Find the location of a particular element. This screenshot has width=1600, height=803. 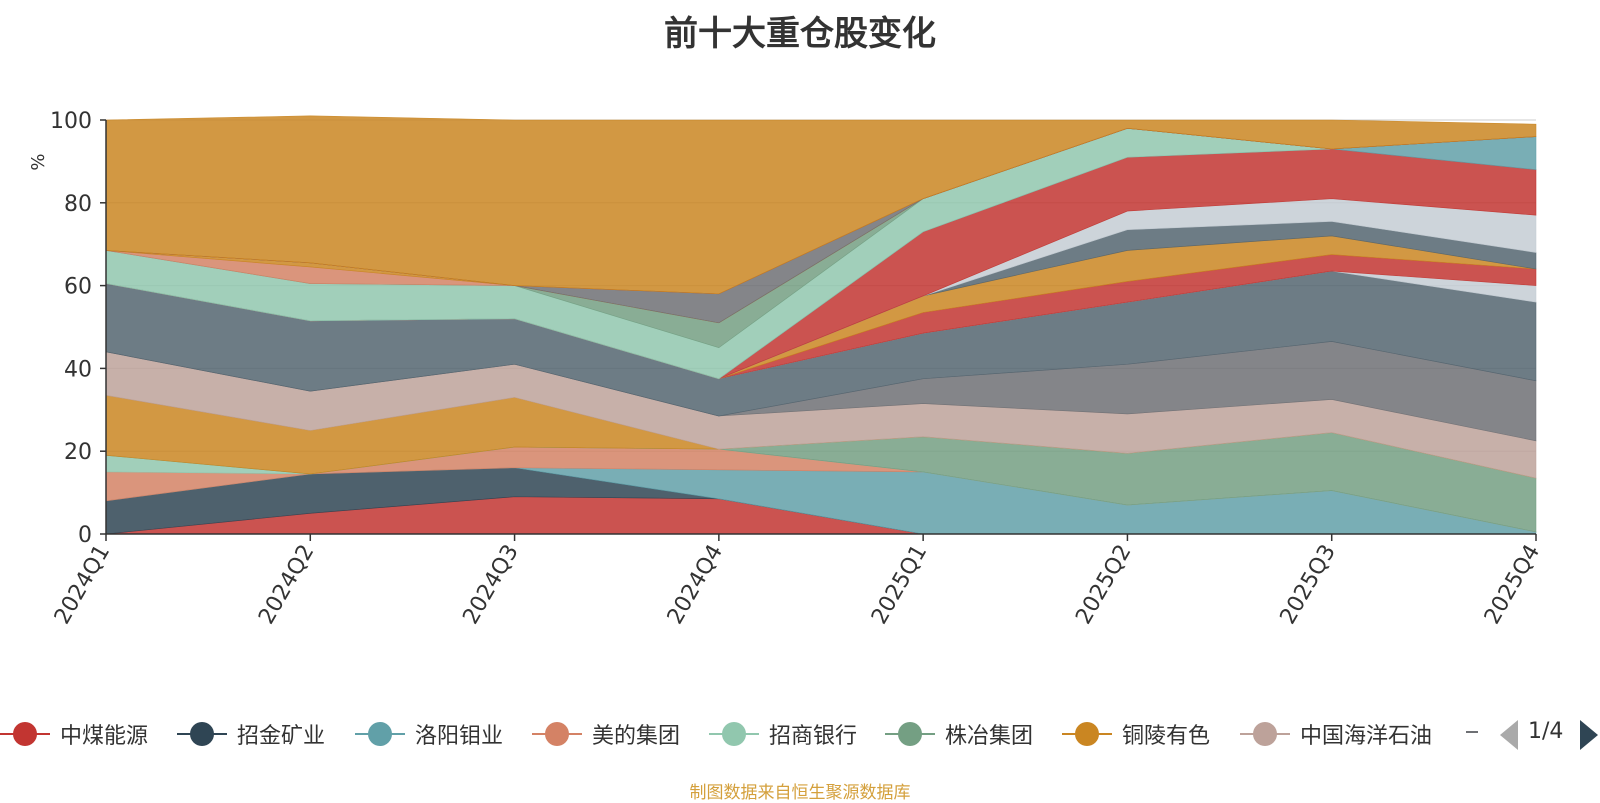

legend-item-1: 招金矿业 is located at coordinates (251, 734).